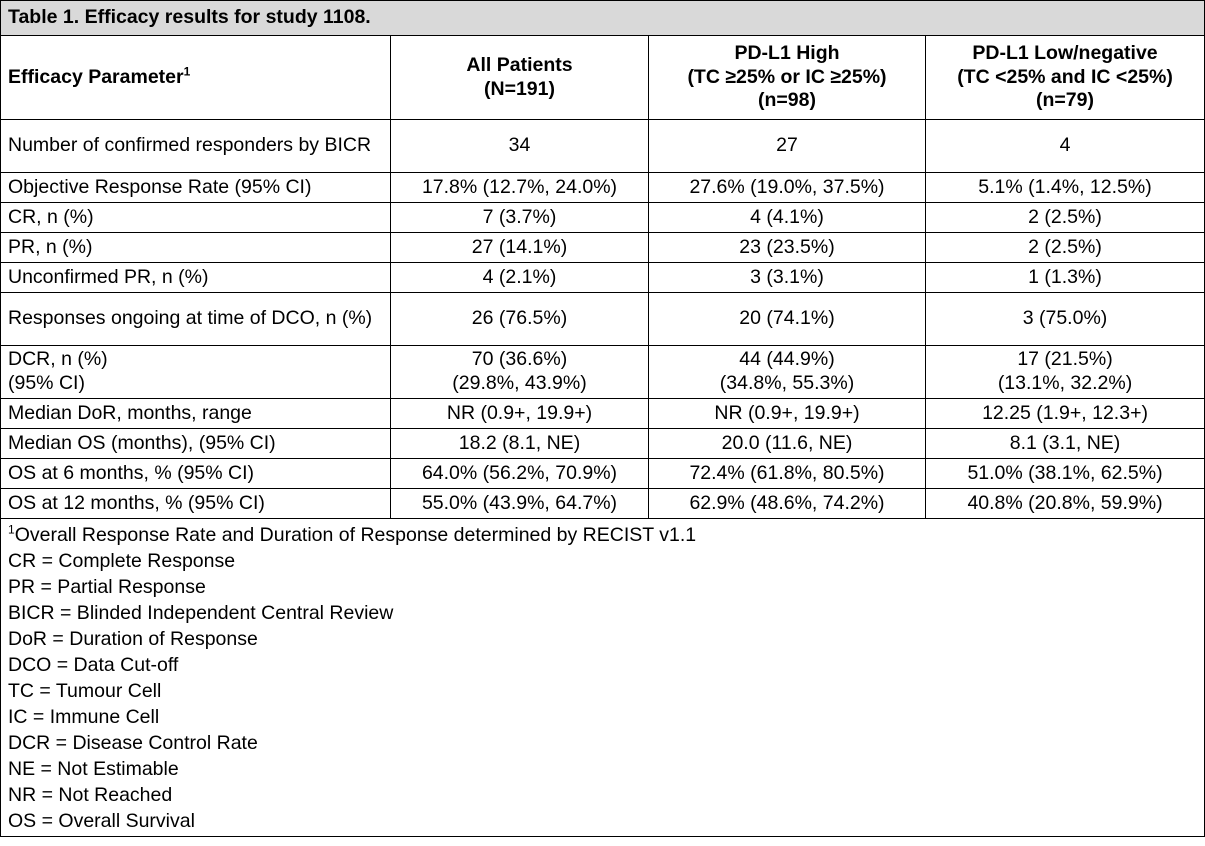 The width and height of the screenshot is (1205, 846). What do you see at coordinates (787, 52) in the screenshot?
I see `header-pdl1-high-title: PD-L1 High` at bounding box center [787, 52].